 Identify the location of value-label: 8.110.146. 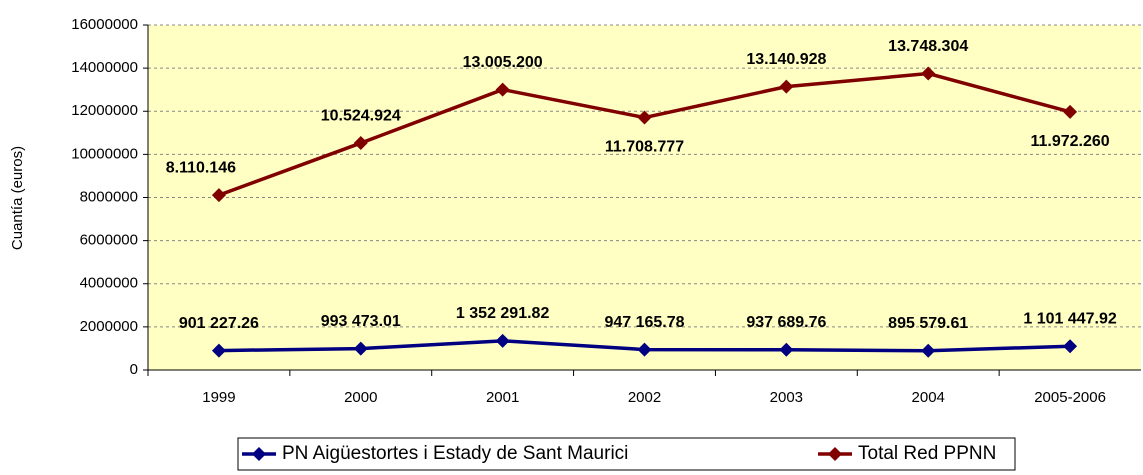
(201, 167).